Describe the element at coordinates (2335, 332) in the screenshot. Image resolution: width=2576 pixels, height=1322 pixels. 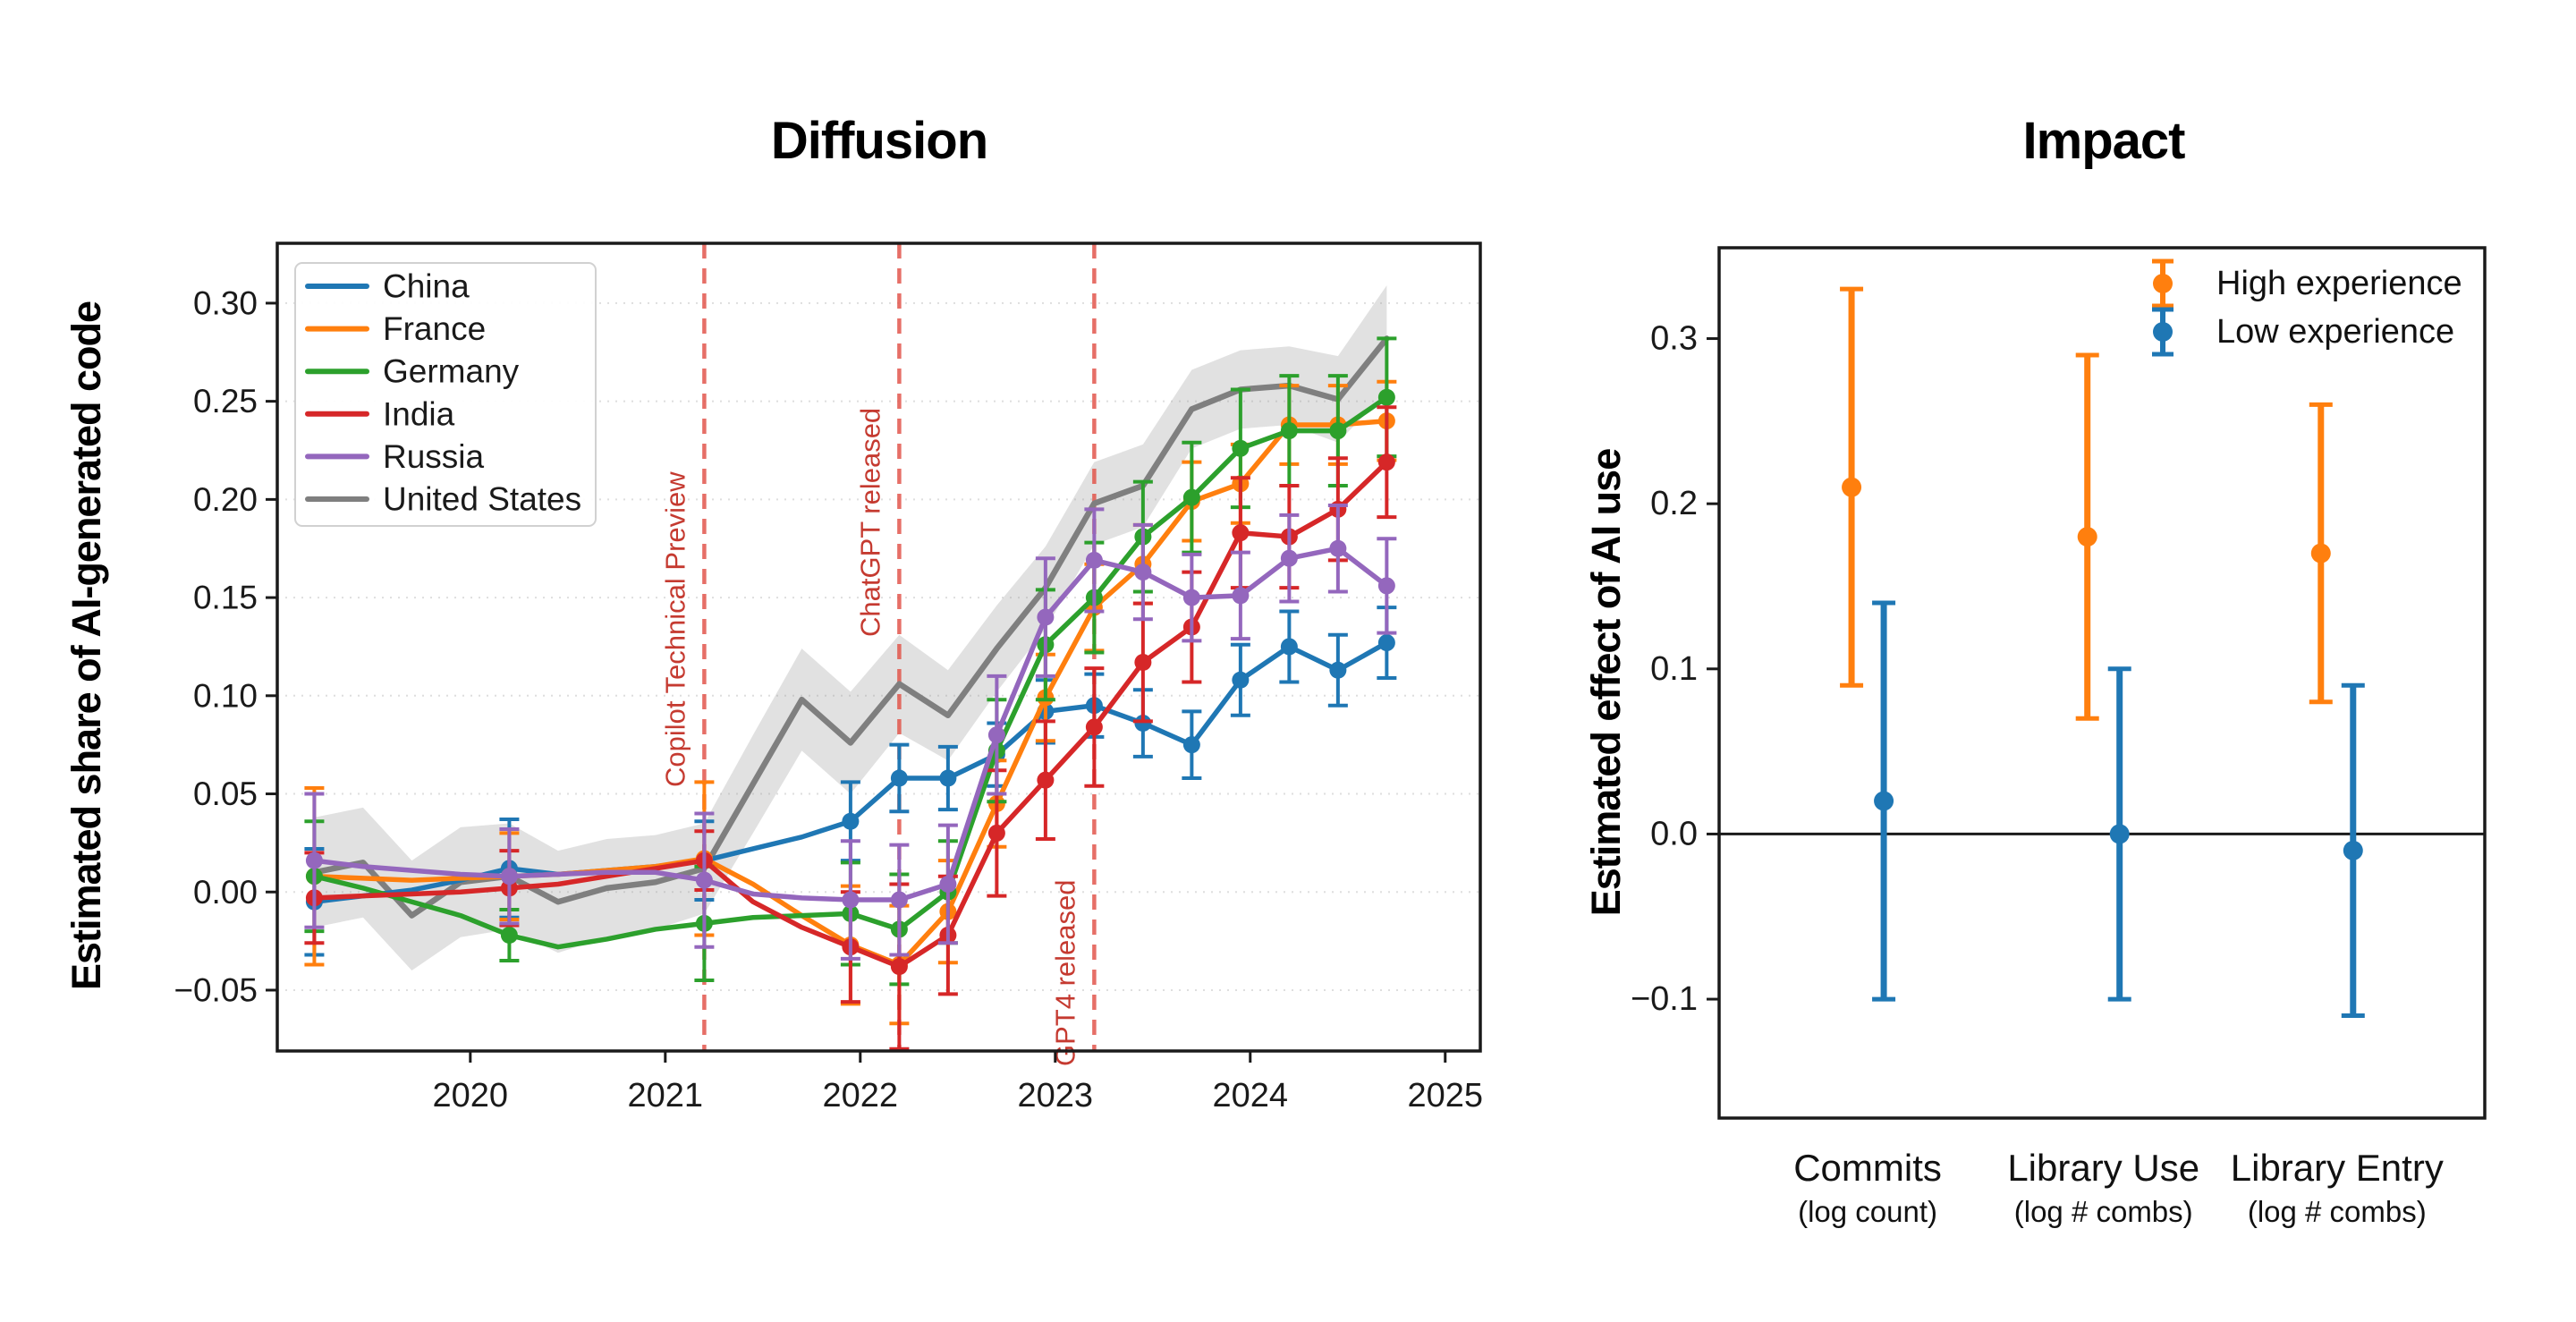
I see `legend-label: Low experience` at that location.